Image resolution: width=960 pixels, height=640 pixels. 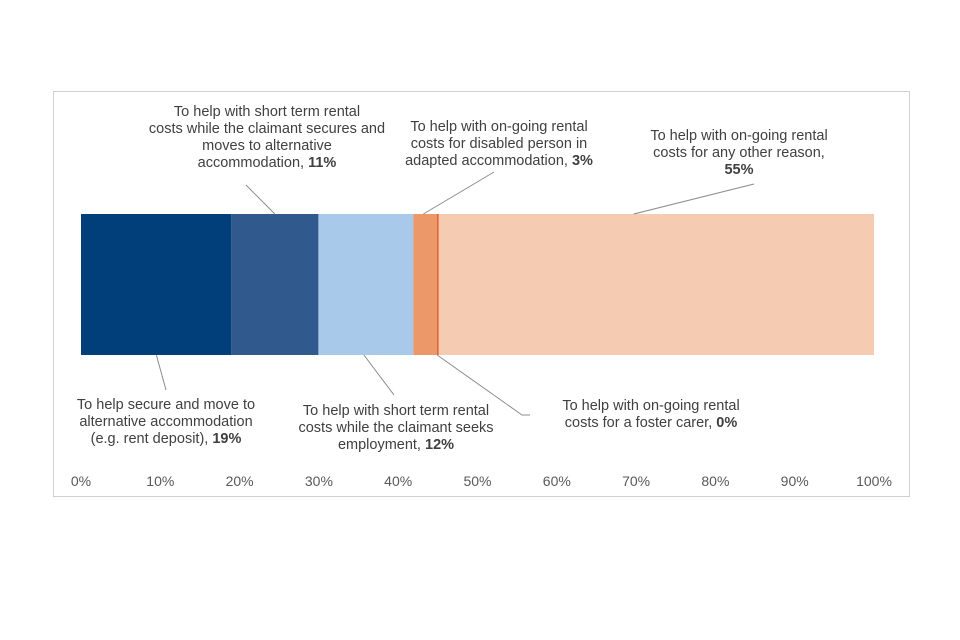 What do you see at coordinates (267, 163) in the screenshot?
I see `label-line: accommodation, 11%` at bounding box center [267, 163].